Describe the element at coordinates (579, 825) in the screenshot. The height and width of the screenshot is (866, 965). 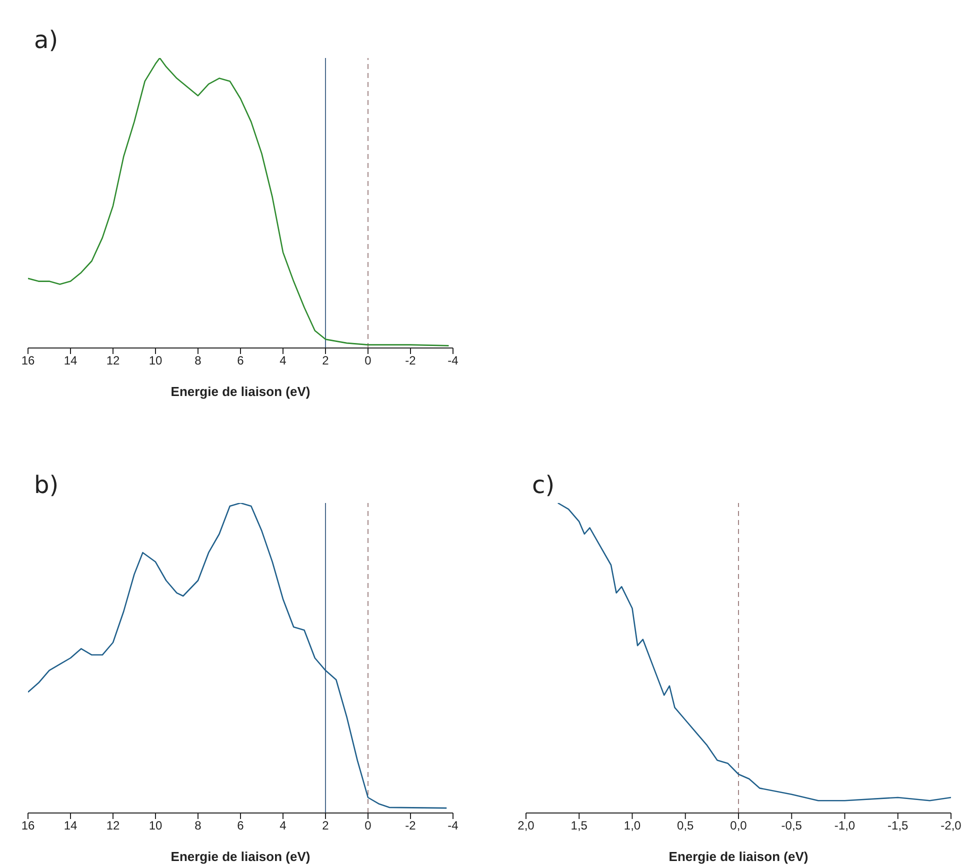
I see `x-tick-label: 1,5` at that location.